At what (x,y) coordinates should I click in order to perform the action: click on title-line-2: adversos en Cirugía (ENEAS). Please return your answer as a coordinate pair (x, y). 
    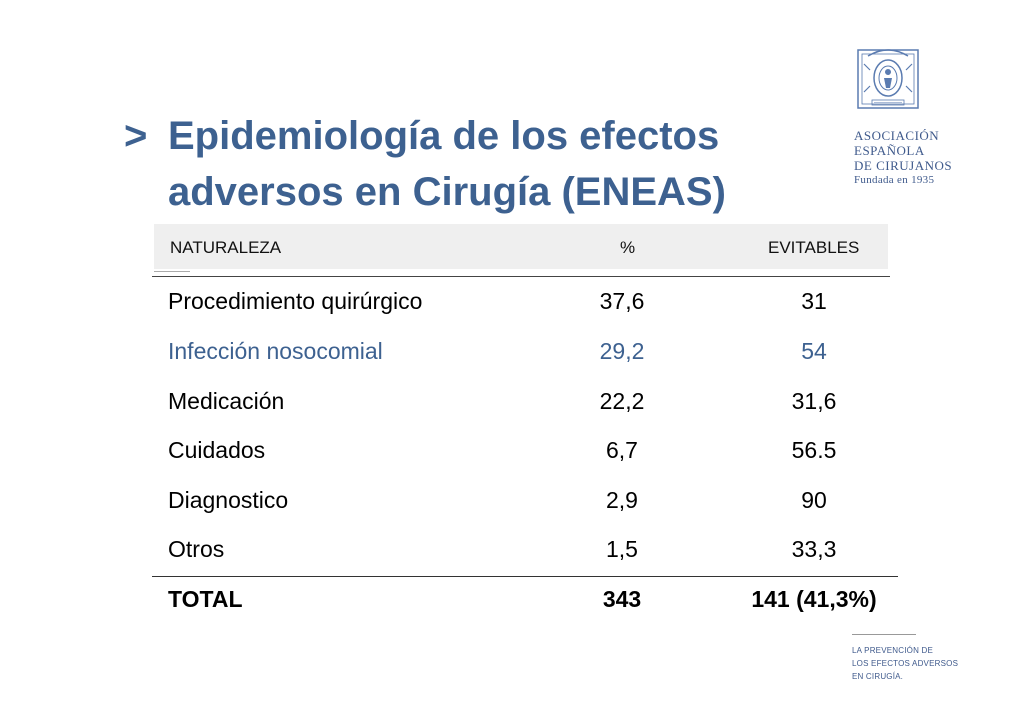
    Looking at the image, I should click on (447, 192).